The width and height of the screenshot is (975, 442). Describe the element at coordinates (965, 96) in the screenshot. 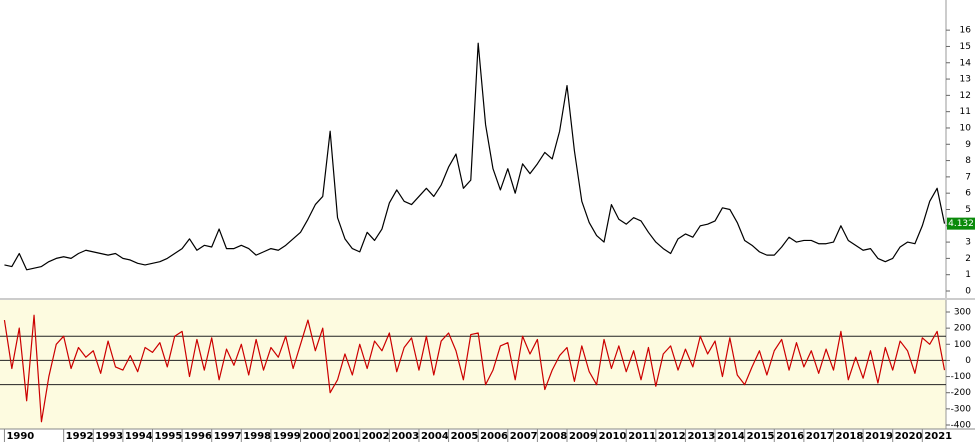

I see `y-tick-label: 12` at that location.